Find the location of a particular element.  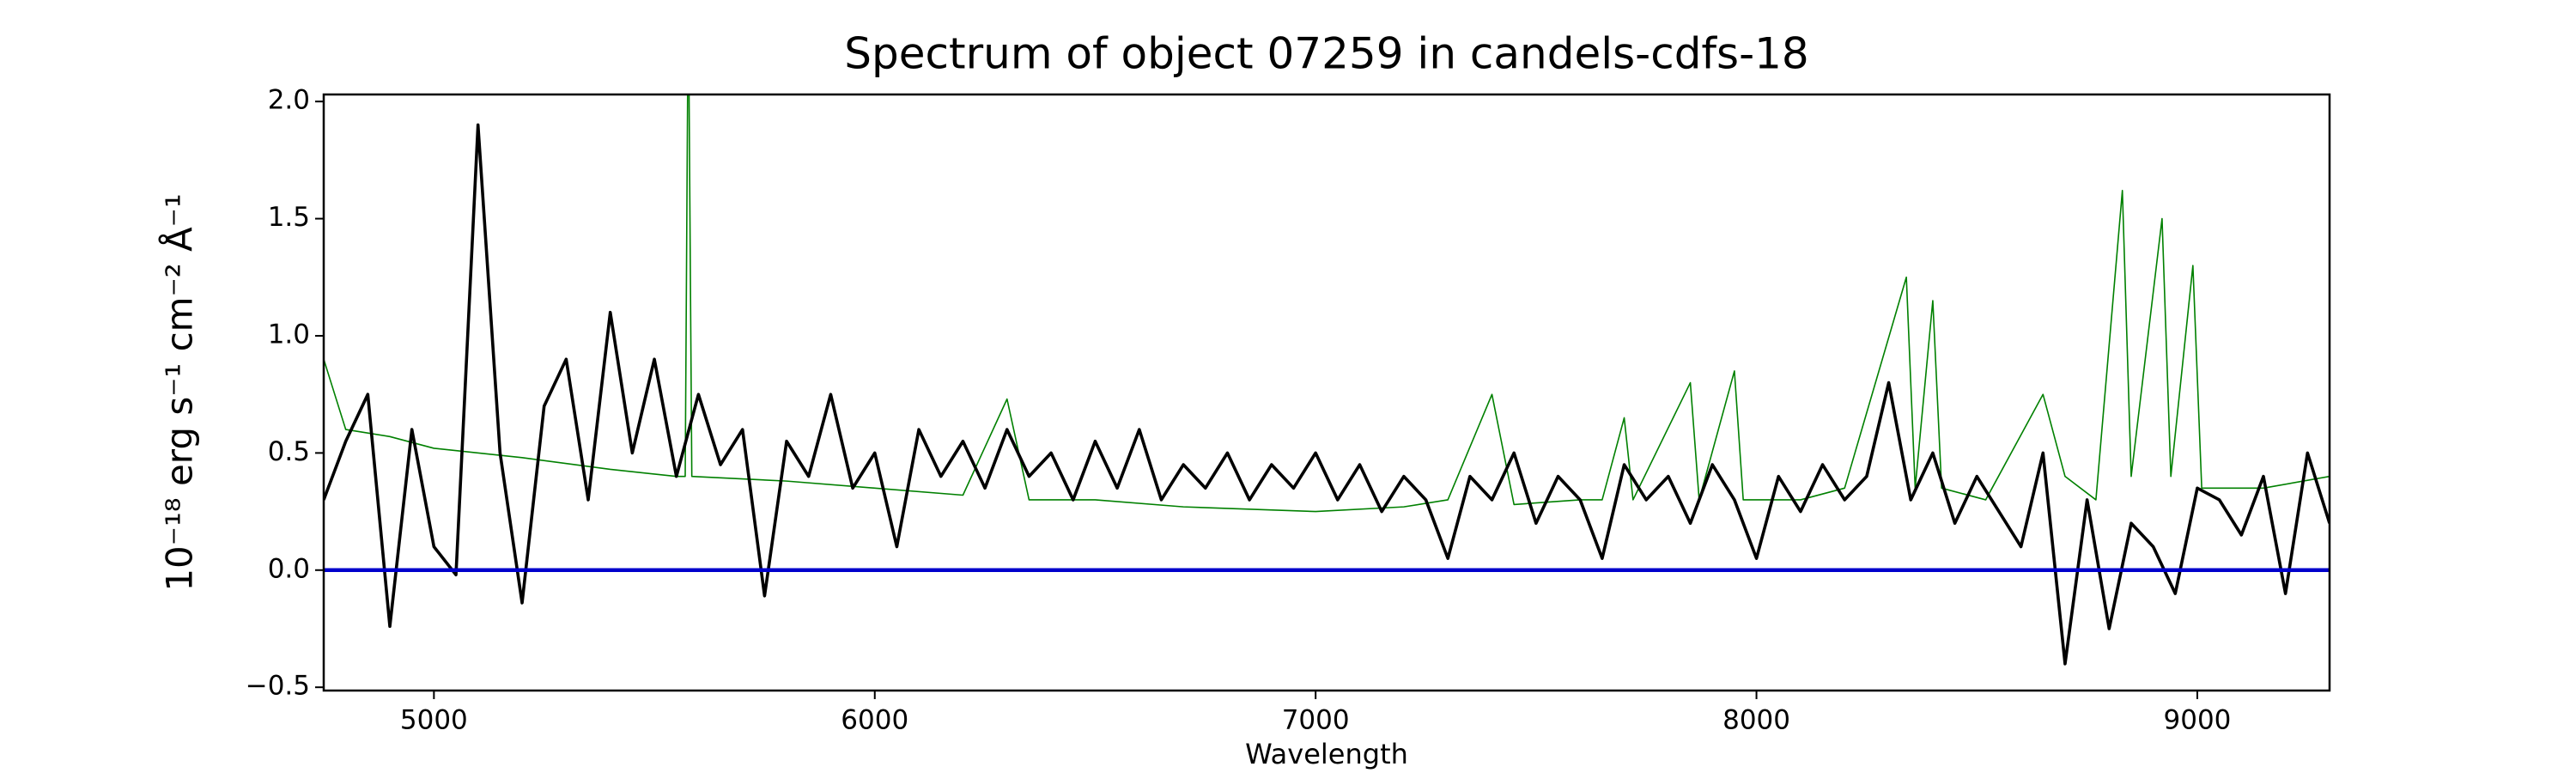

x-tick-label: 9000 is located at coordinates (2198, 720).